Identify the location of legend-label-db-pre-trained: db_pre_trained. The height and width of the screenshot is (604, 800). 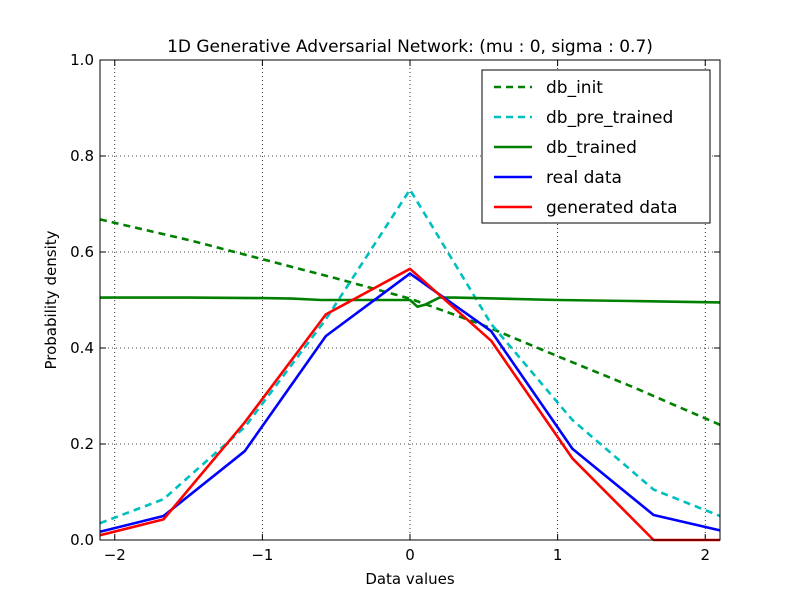
(609, 118).